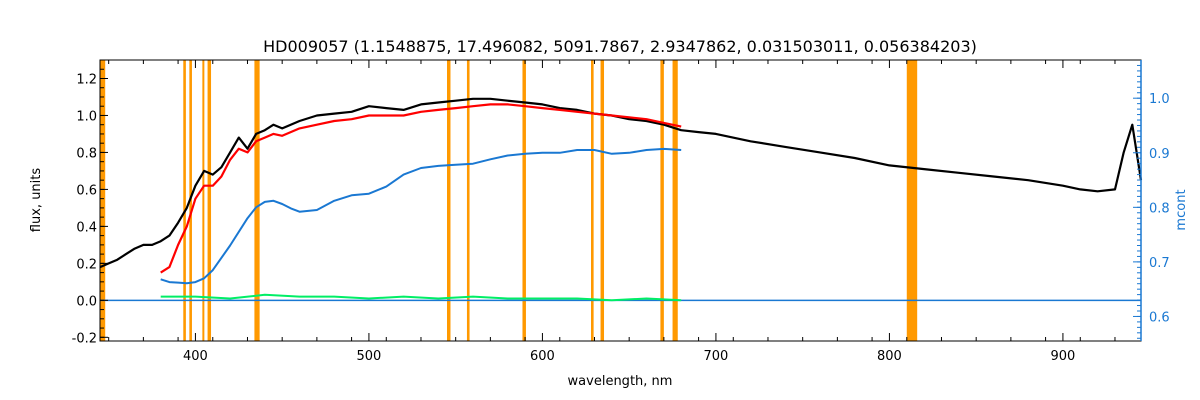 The image size is (1200, 400). What do you see at coordinates (90, 207) in the screenshot?
I see `y-axis-left: -0.2 0.0 0.2 0.4 0.6 0.8 1.0 1.2` at bounding box center [90, 207].